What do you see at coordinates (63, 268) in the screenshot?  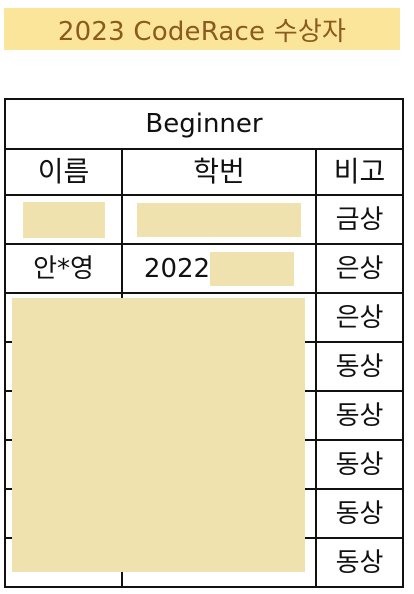 I see `name-cell: 안*영` at bounding box center [63, 268].